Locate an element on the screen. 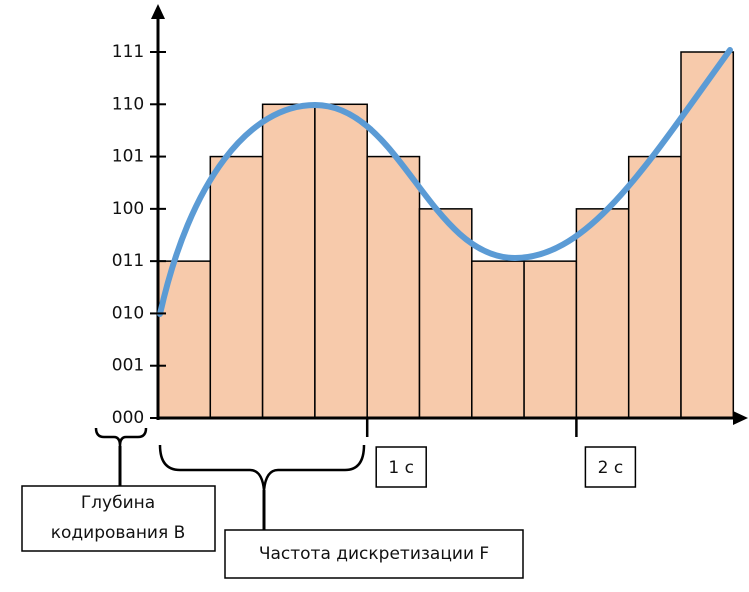  y-arrow is located at coordinates (158, 11).